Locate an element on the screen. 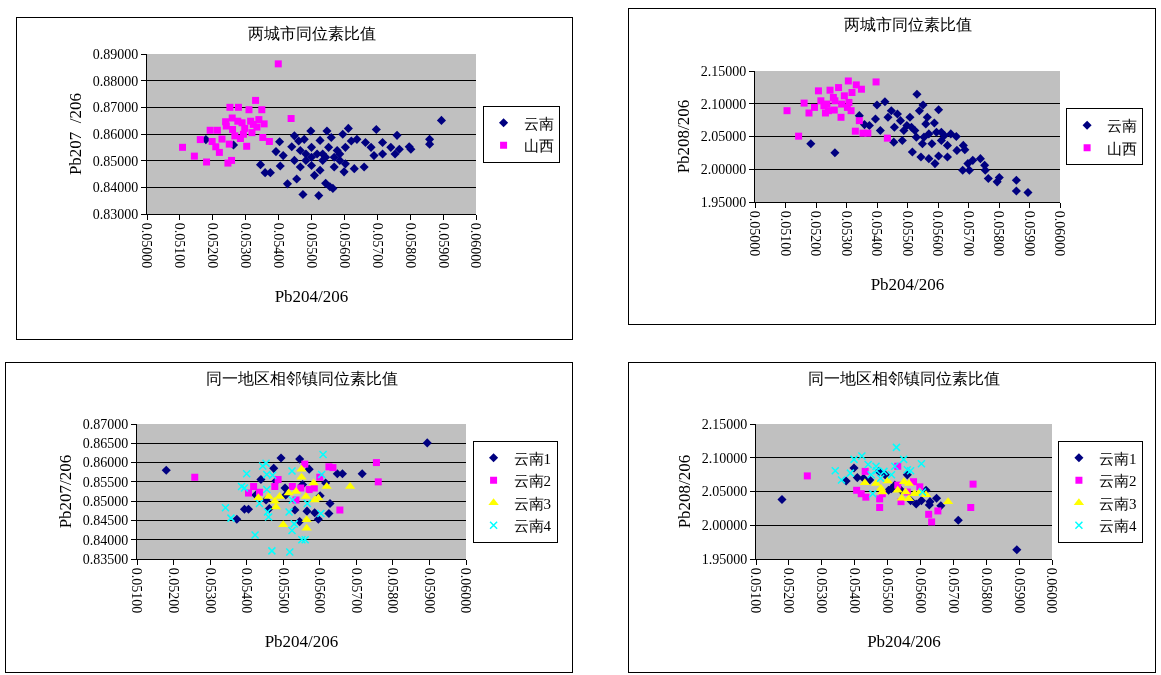 The image size is (1161, 675). y-axis-title: Pb207 /206 is located at coordinates (76, 134).